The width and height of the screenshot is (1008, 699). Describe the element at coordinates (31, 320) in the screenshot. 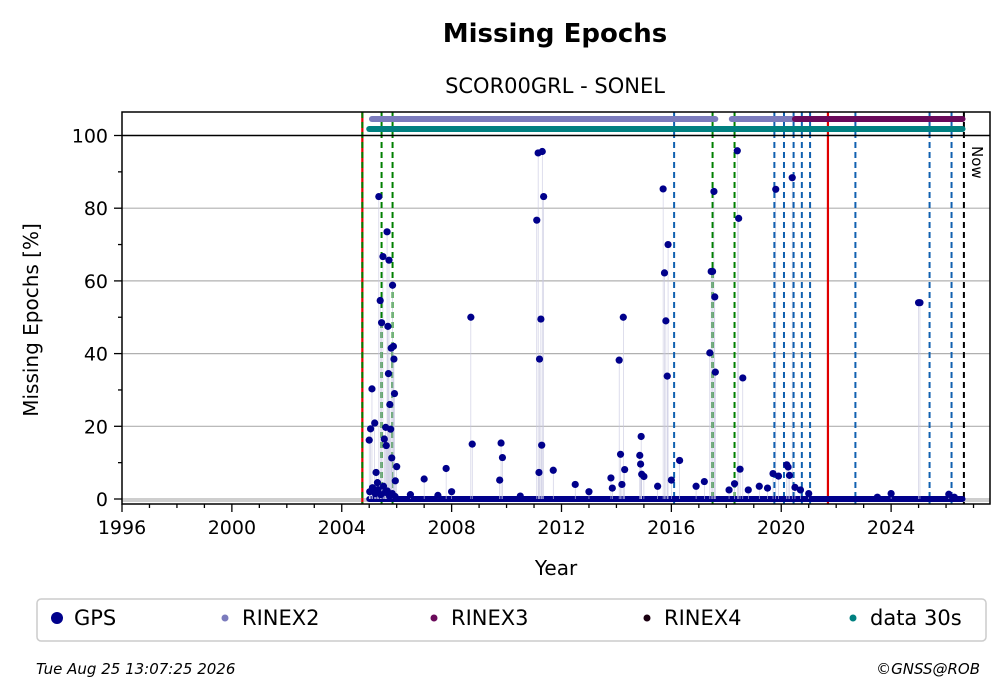

I see `y-axis-label: Missing Epochs [%]` at that location.